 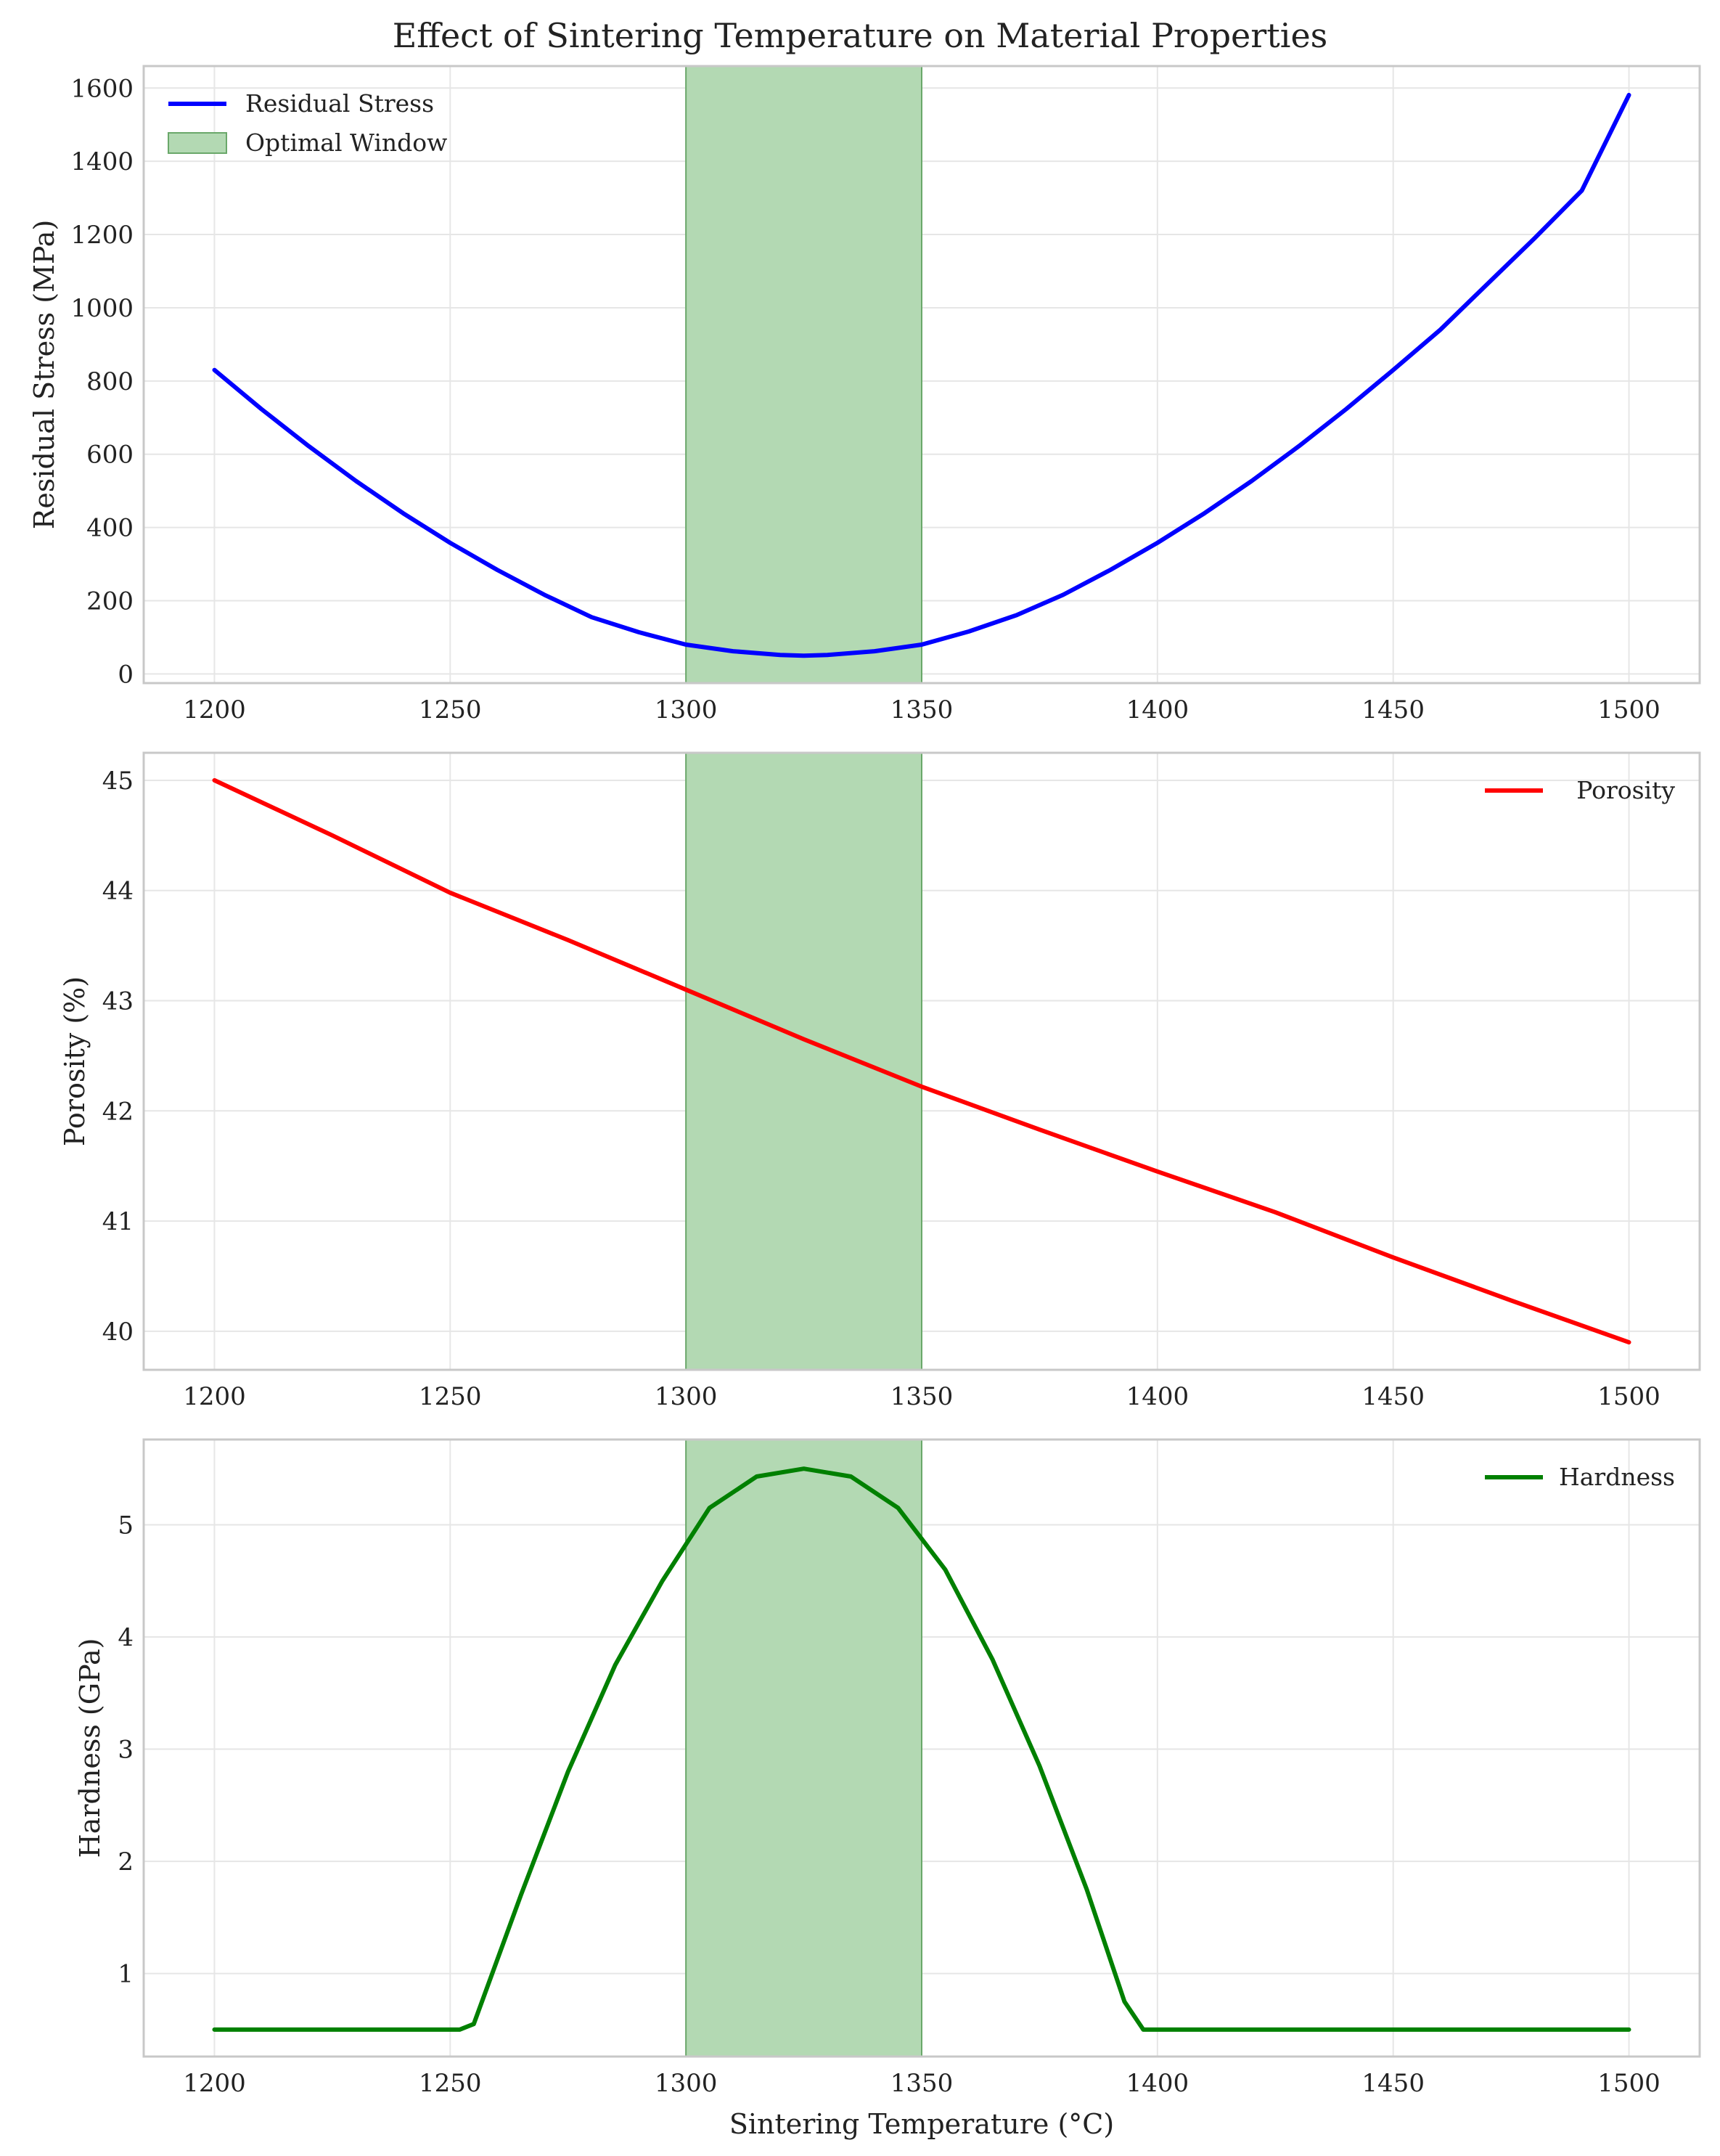 What do you see at coordinates (126, 675) in the screenshot?
I see `residual-stress-y-tick-label: 0` at bounding box center [126, 675].